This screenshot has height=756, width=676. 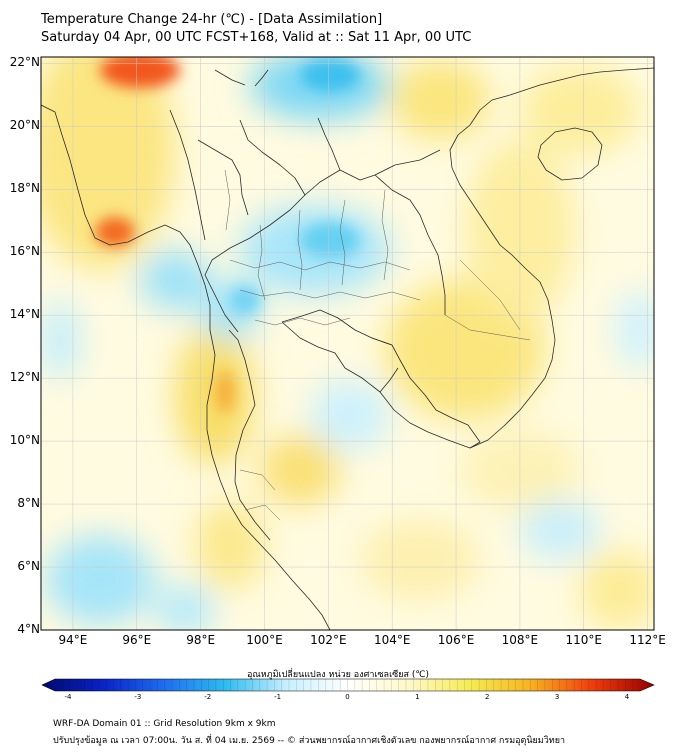 I want to click on lat-label: 12°N, so click(x=24, y=377).